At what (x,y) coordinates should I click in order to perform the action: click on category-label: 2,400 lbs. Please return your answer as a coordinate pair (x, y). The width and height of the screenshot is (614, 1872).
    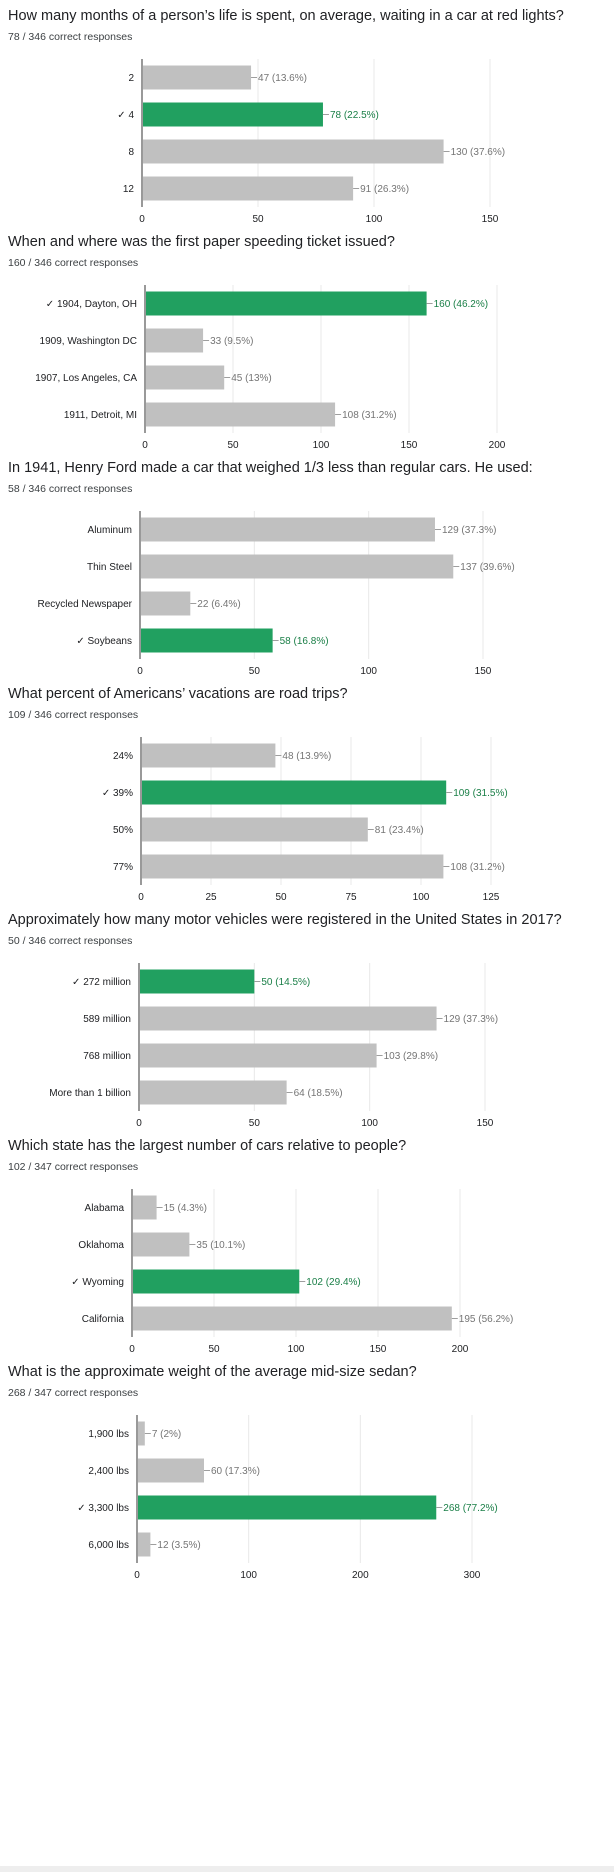
    Looking at the image, I should click on (108, 1471).